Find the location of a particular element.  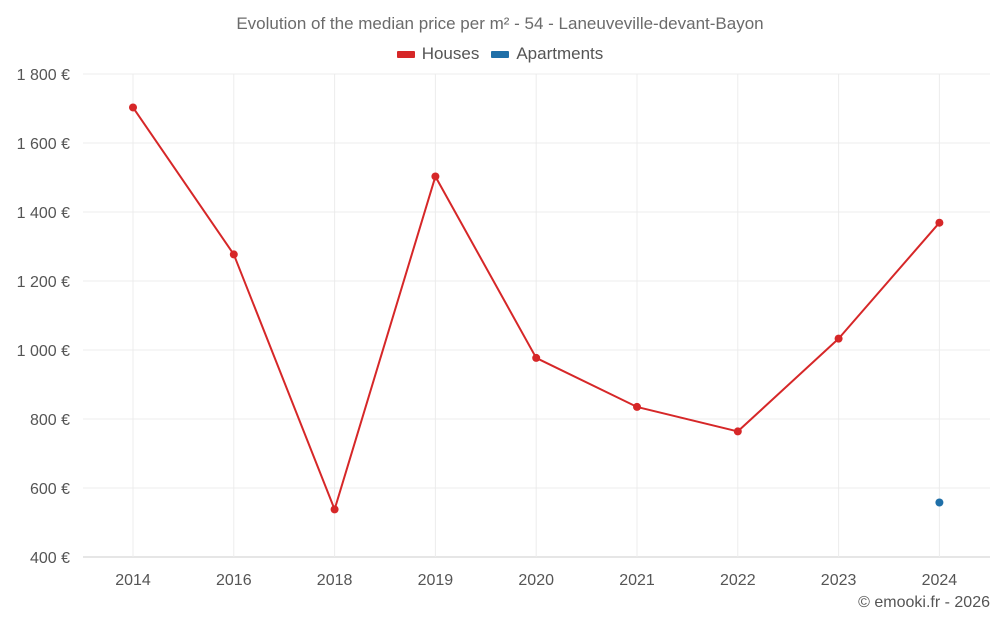

x-tick-label: 2021 is located at coordinates (637, 580).